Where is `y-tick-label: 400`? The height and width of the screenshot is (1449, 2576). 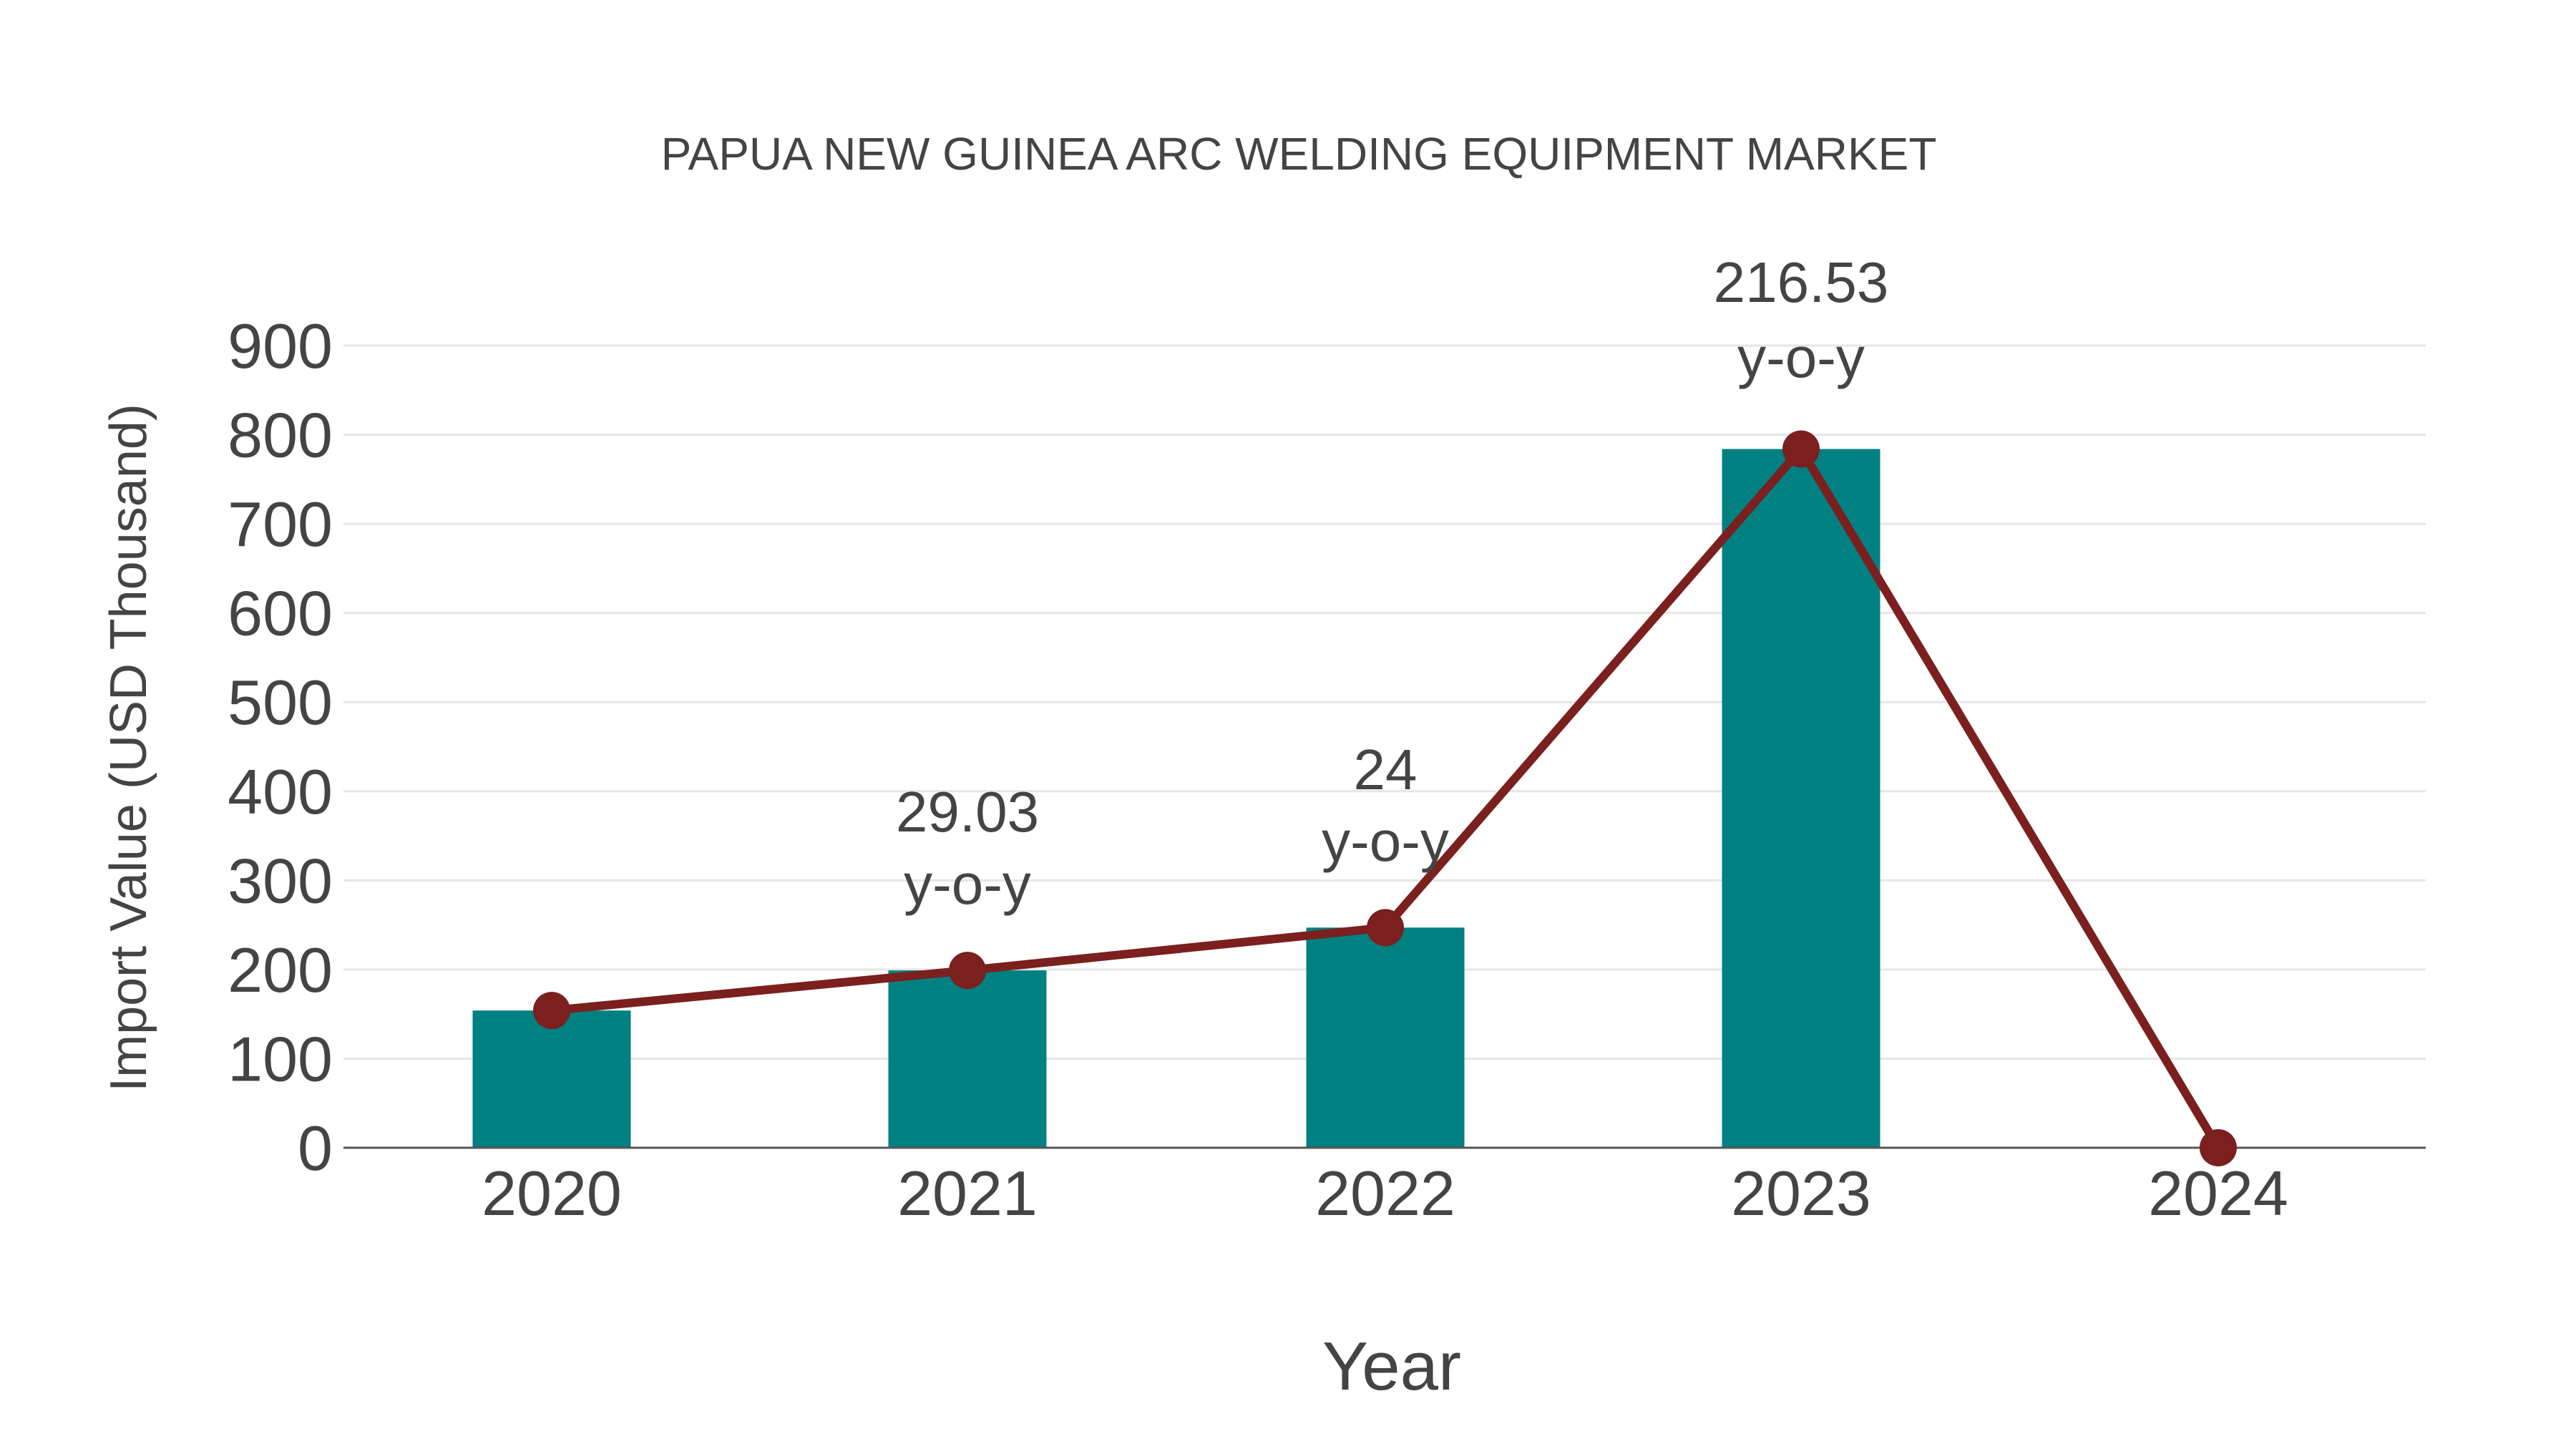 y-tick-label: 400 is located at coordinates (280, 791).